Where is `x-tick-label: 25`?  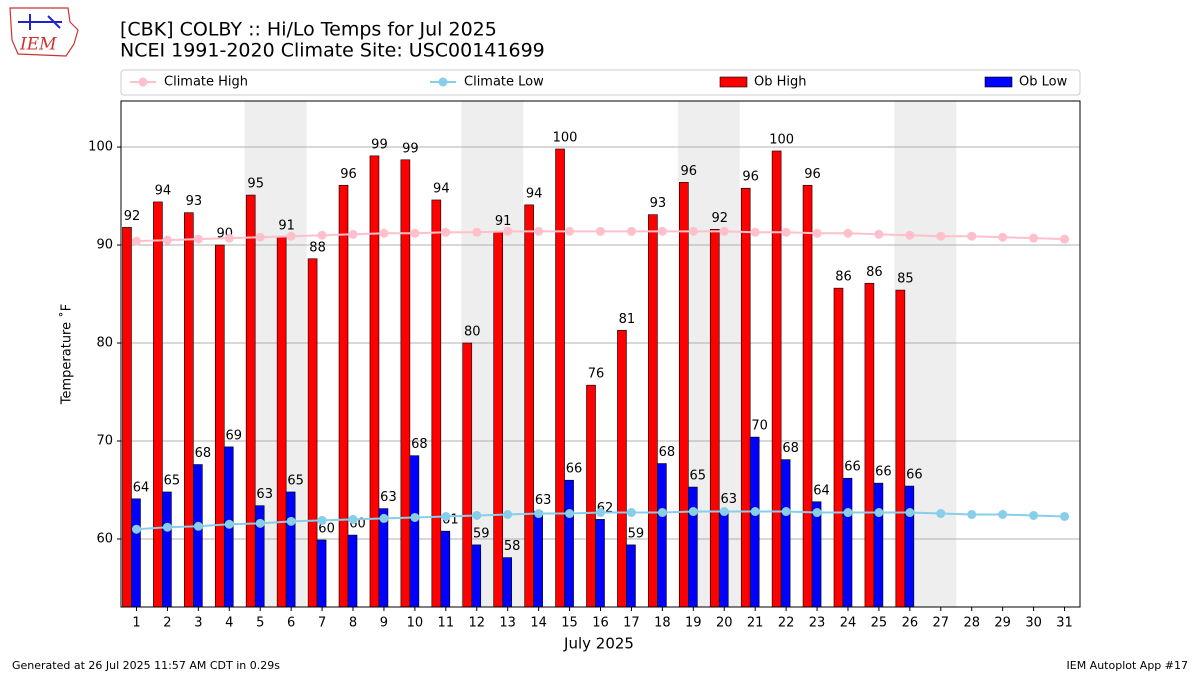 x-tick-label: 25 is located at coordinates (879, 623).